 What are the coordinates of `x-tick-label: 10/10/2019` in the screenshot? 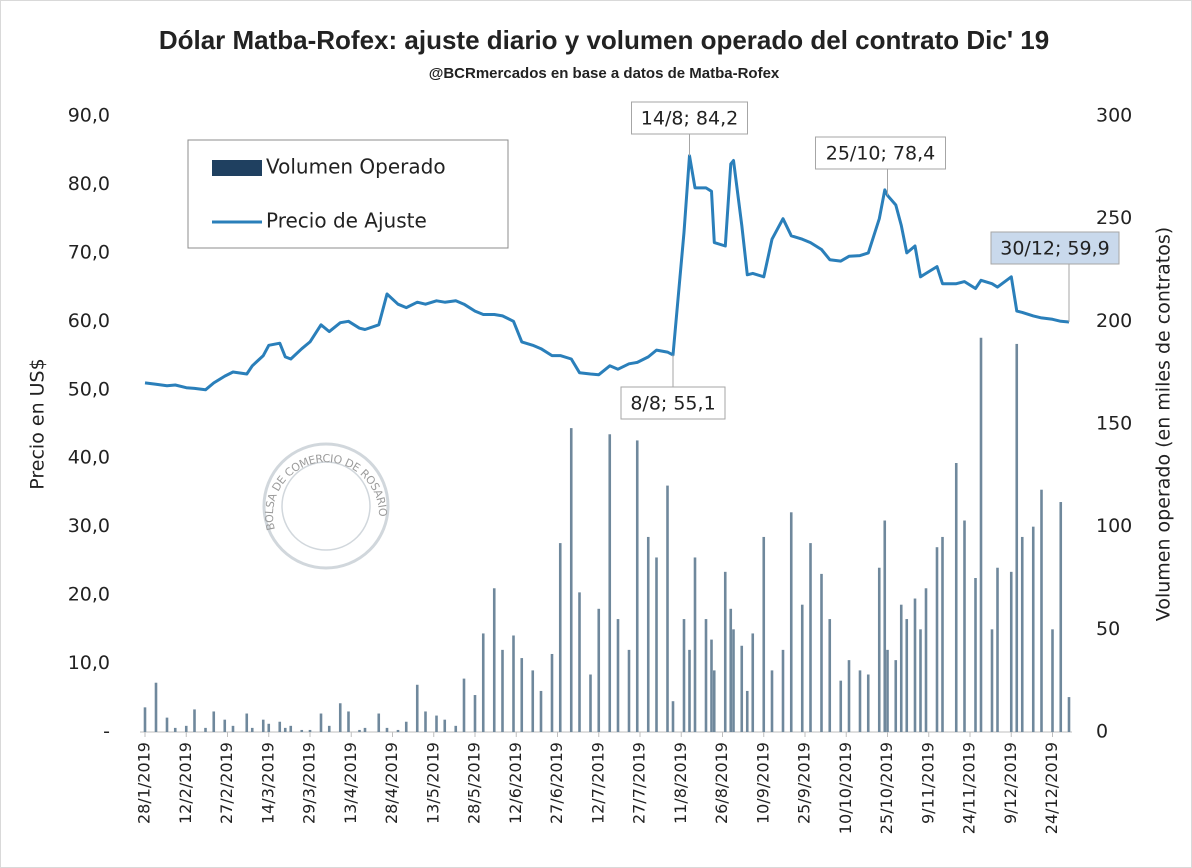 It's located at (845, 788).